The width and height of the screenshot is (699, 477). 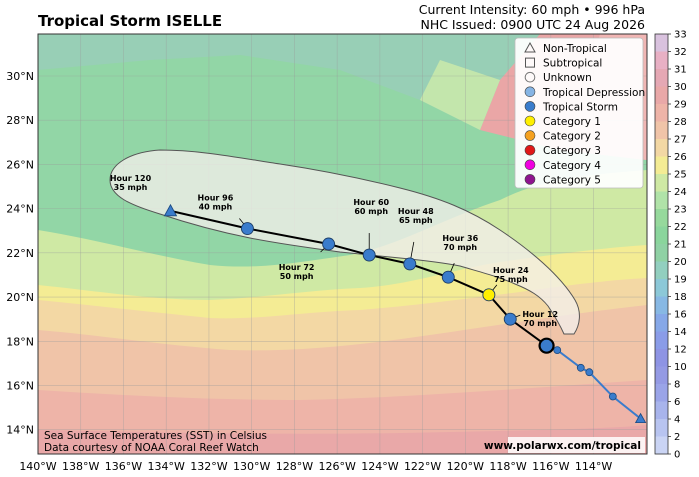 What do you see at coordinates (416, 211) in the screenshot?
I see `forecast-hour-label: Hour 48` at bounding box center [416, 211].